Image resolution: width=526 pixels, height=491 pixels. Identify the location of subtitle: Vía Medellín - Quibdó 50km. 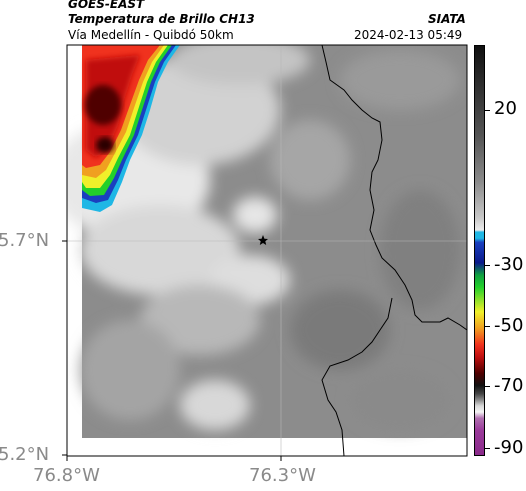
(151, 35).